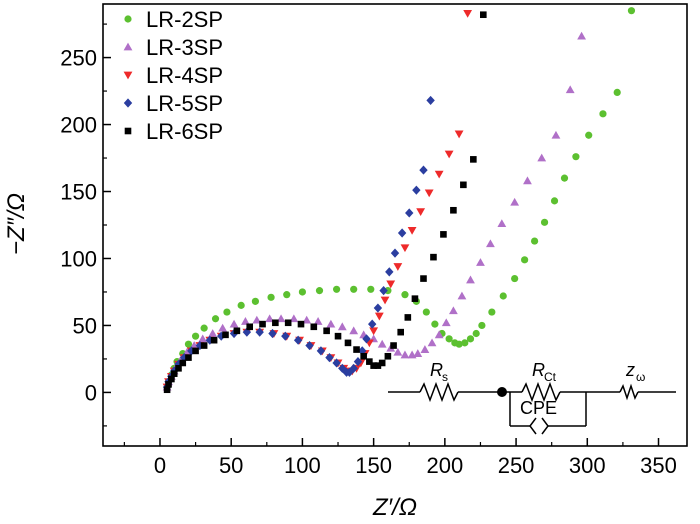  What do you see at coordinates (173, 47) in the screenshot?
I see `legend-item: LR-3SP` at bounding box center [173, 47].